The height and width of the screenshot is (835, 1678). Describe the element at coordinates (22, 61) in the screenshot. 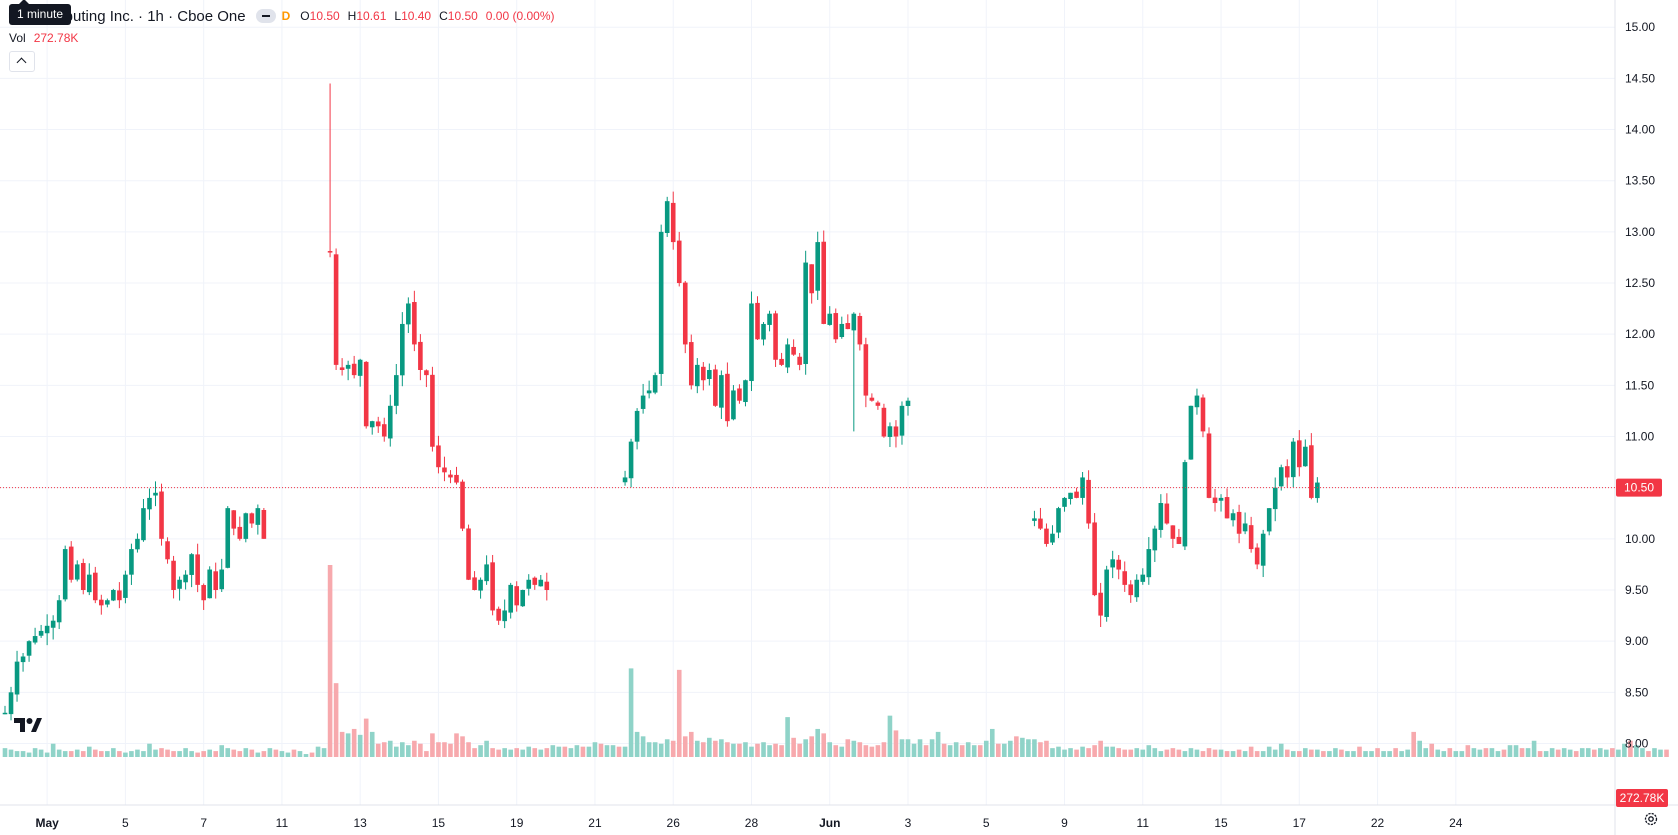

I see `chevron-up-icon` at that location.